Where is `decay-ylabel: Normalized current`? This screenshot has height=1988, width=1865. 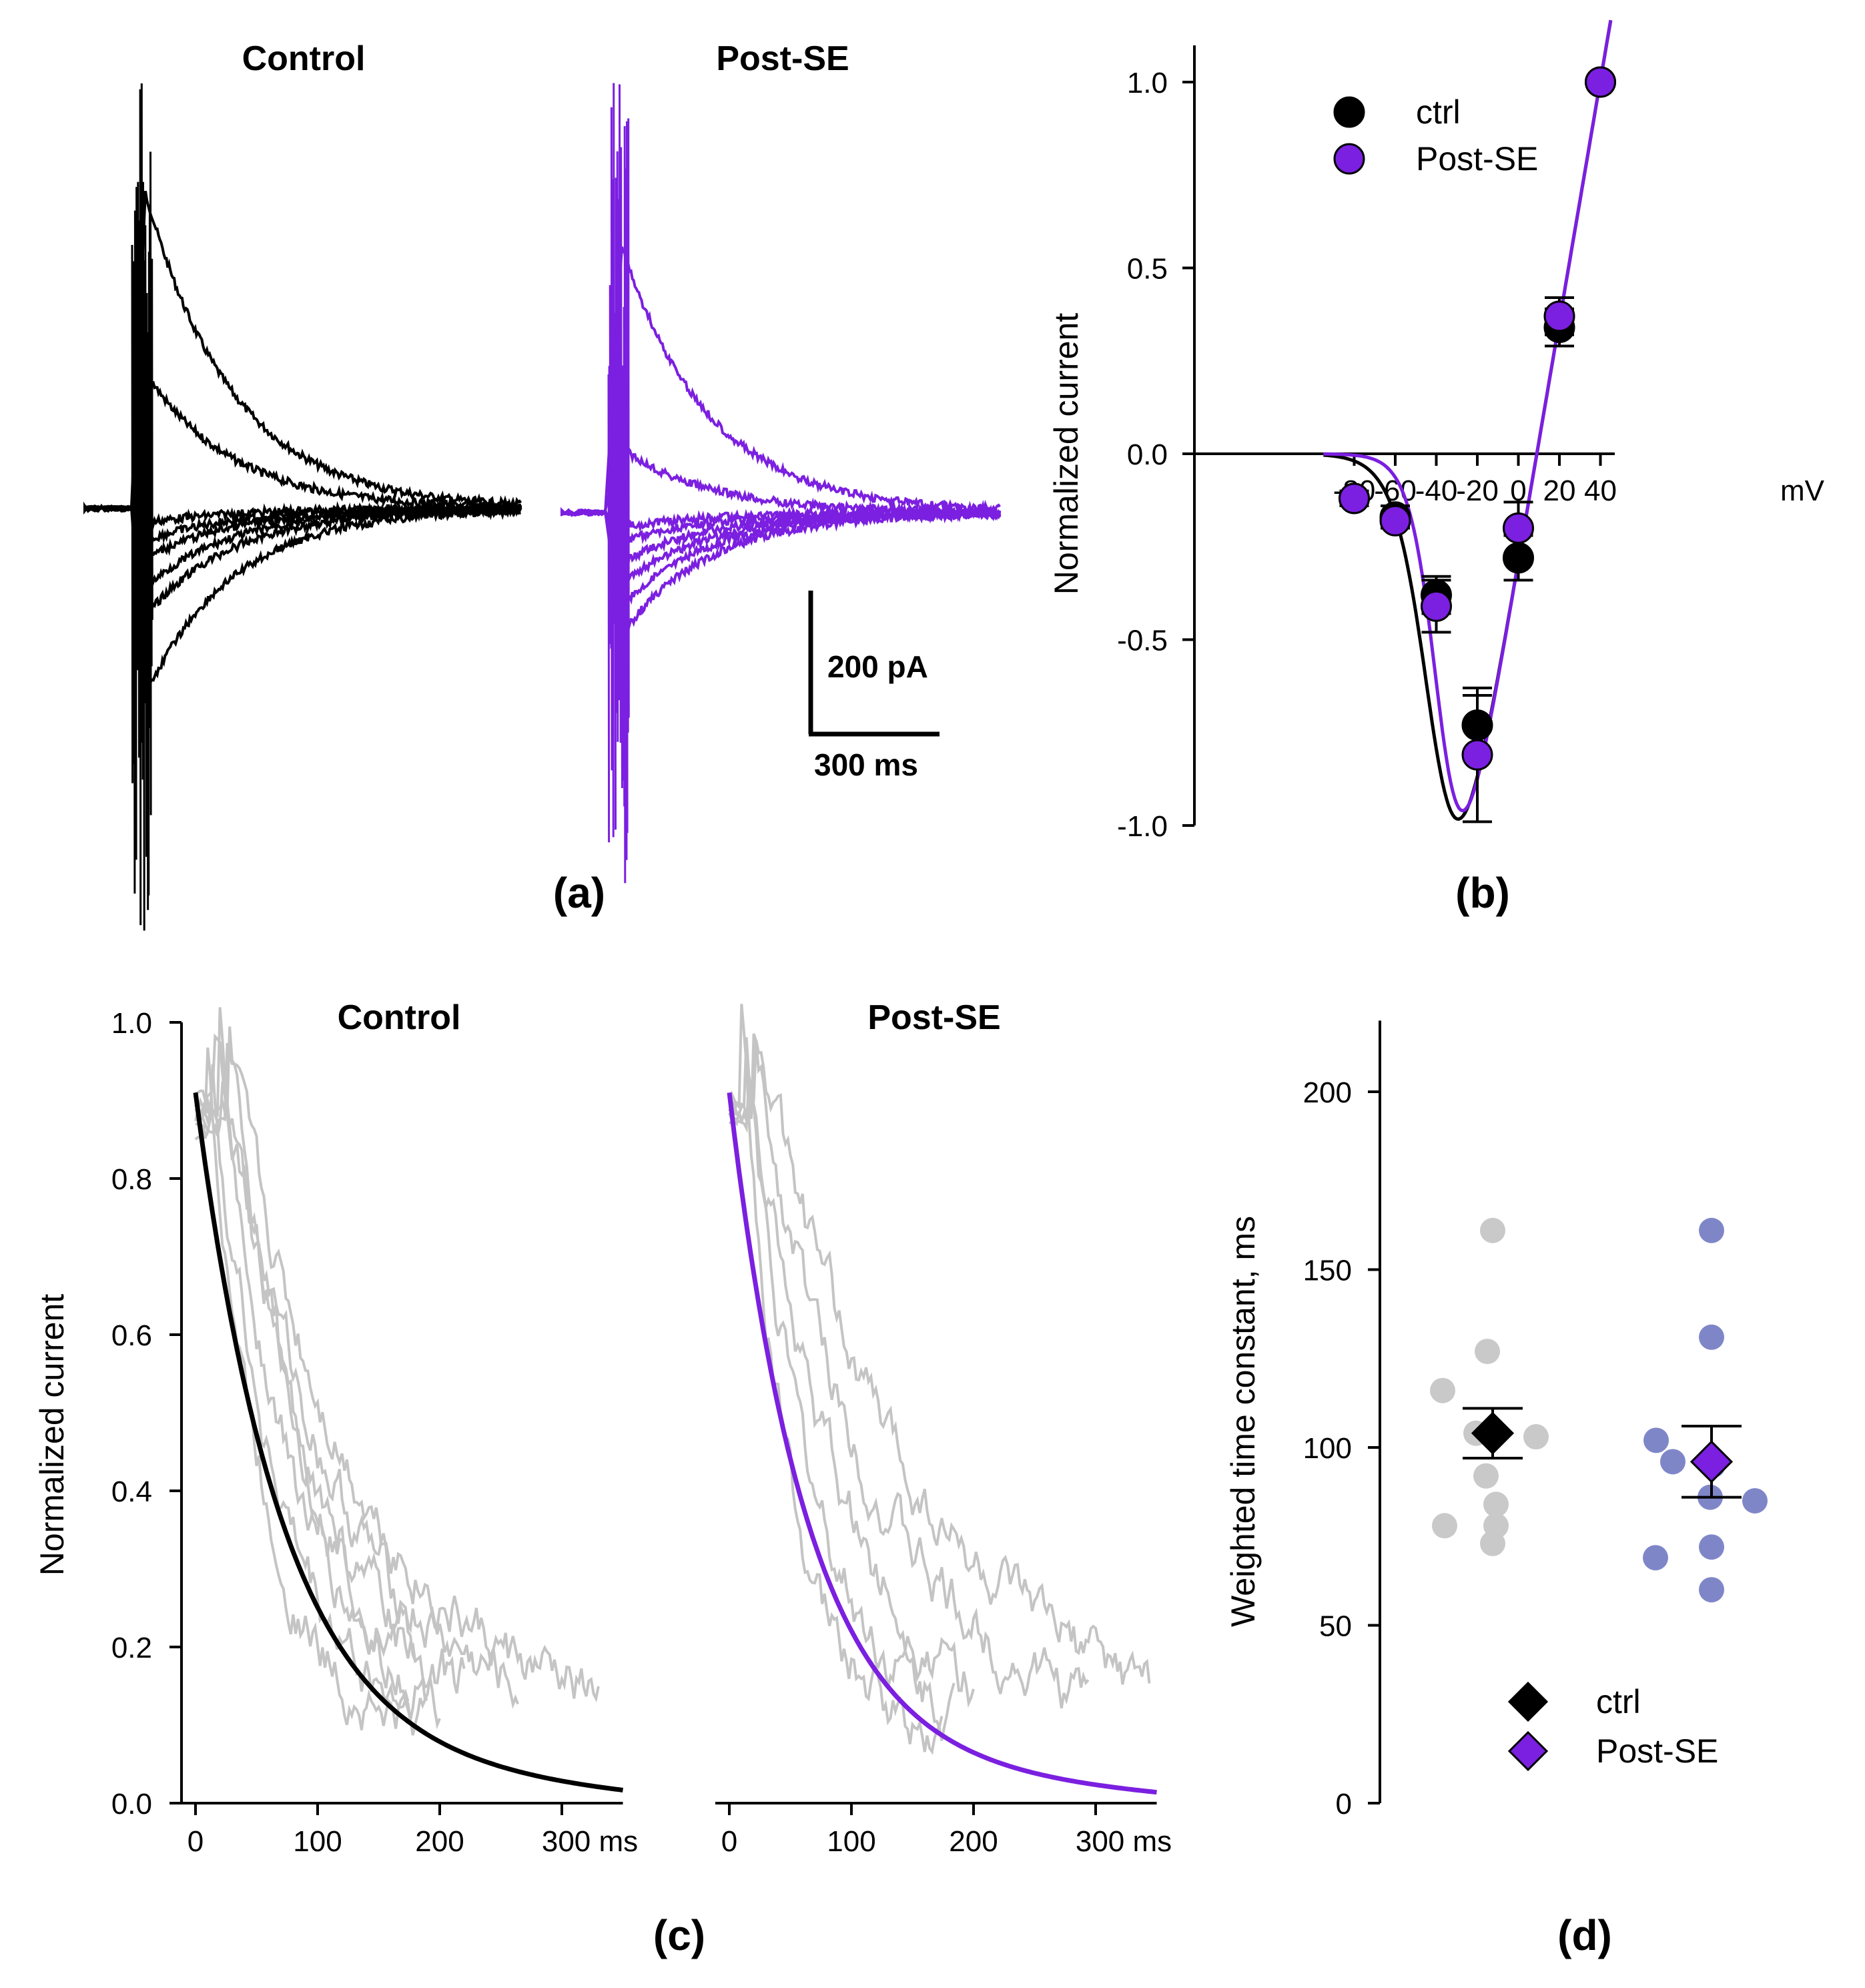 decay-ylabel: Normalized current is located at coordinates (52, 1435).